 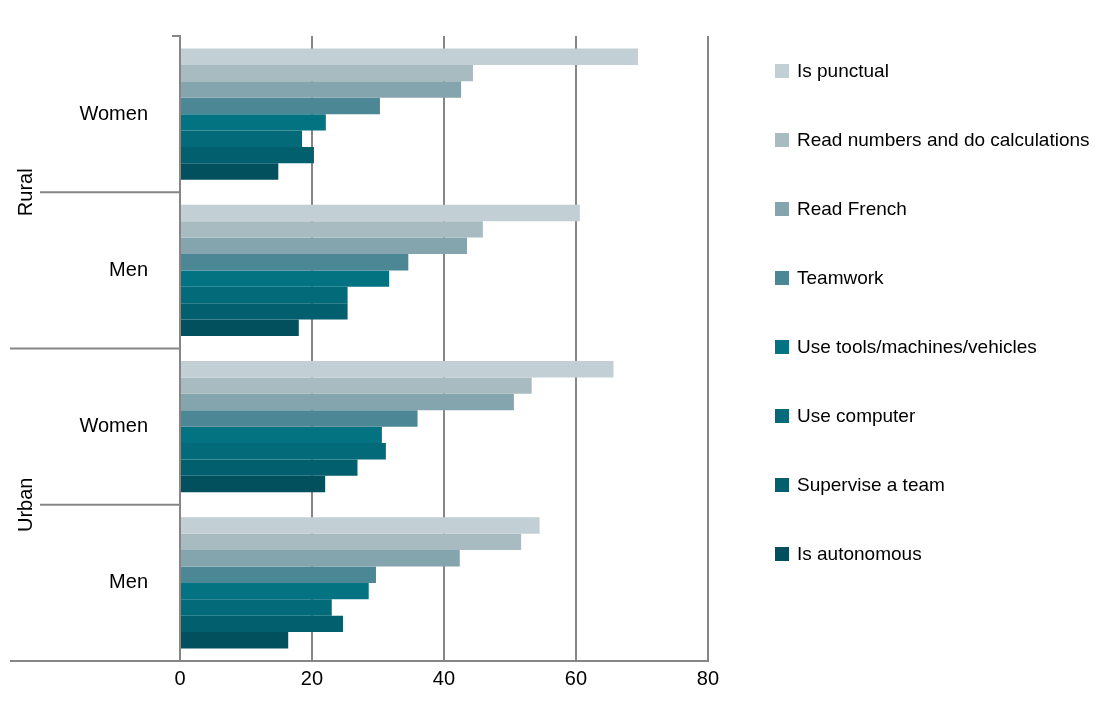 I want to click on x-tick-label: 40, so click(x=444, y=677).